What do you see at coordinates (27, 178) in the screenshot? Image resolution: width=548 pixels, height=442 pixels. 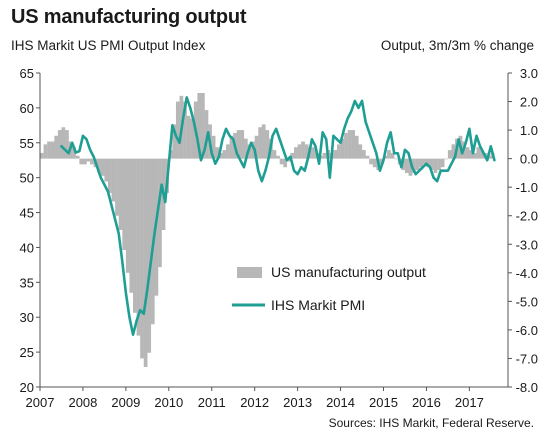 I see `left-tick-label: 50` at bounding box center [27, 178].